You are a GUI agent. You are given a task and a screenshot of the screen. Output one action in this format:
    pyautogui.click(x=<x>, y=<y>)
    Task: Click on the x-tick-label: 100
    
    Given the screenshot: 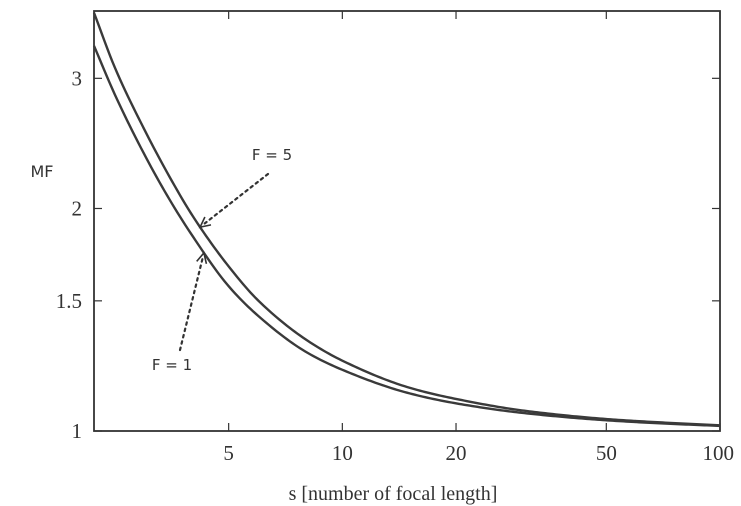 What is the action you would take?
    pyautogui.click(x=719, y=453)
    